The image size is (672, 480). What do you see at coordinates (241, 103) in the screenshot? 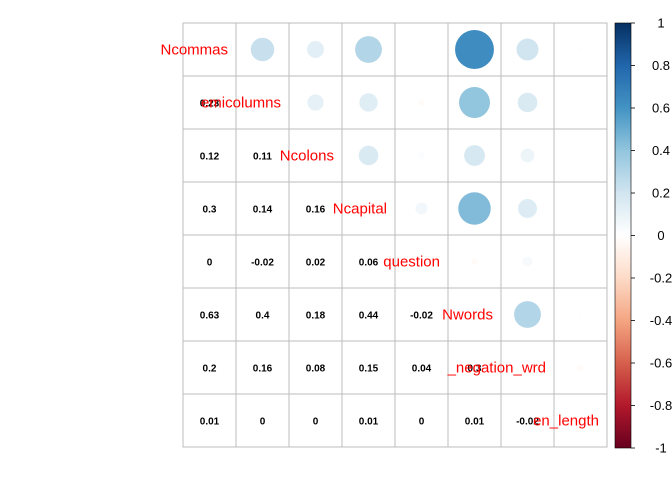
I see `variable-label: emicolumns` at bounding box center [241, 103].